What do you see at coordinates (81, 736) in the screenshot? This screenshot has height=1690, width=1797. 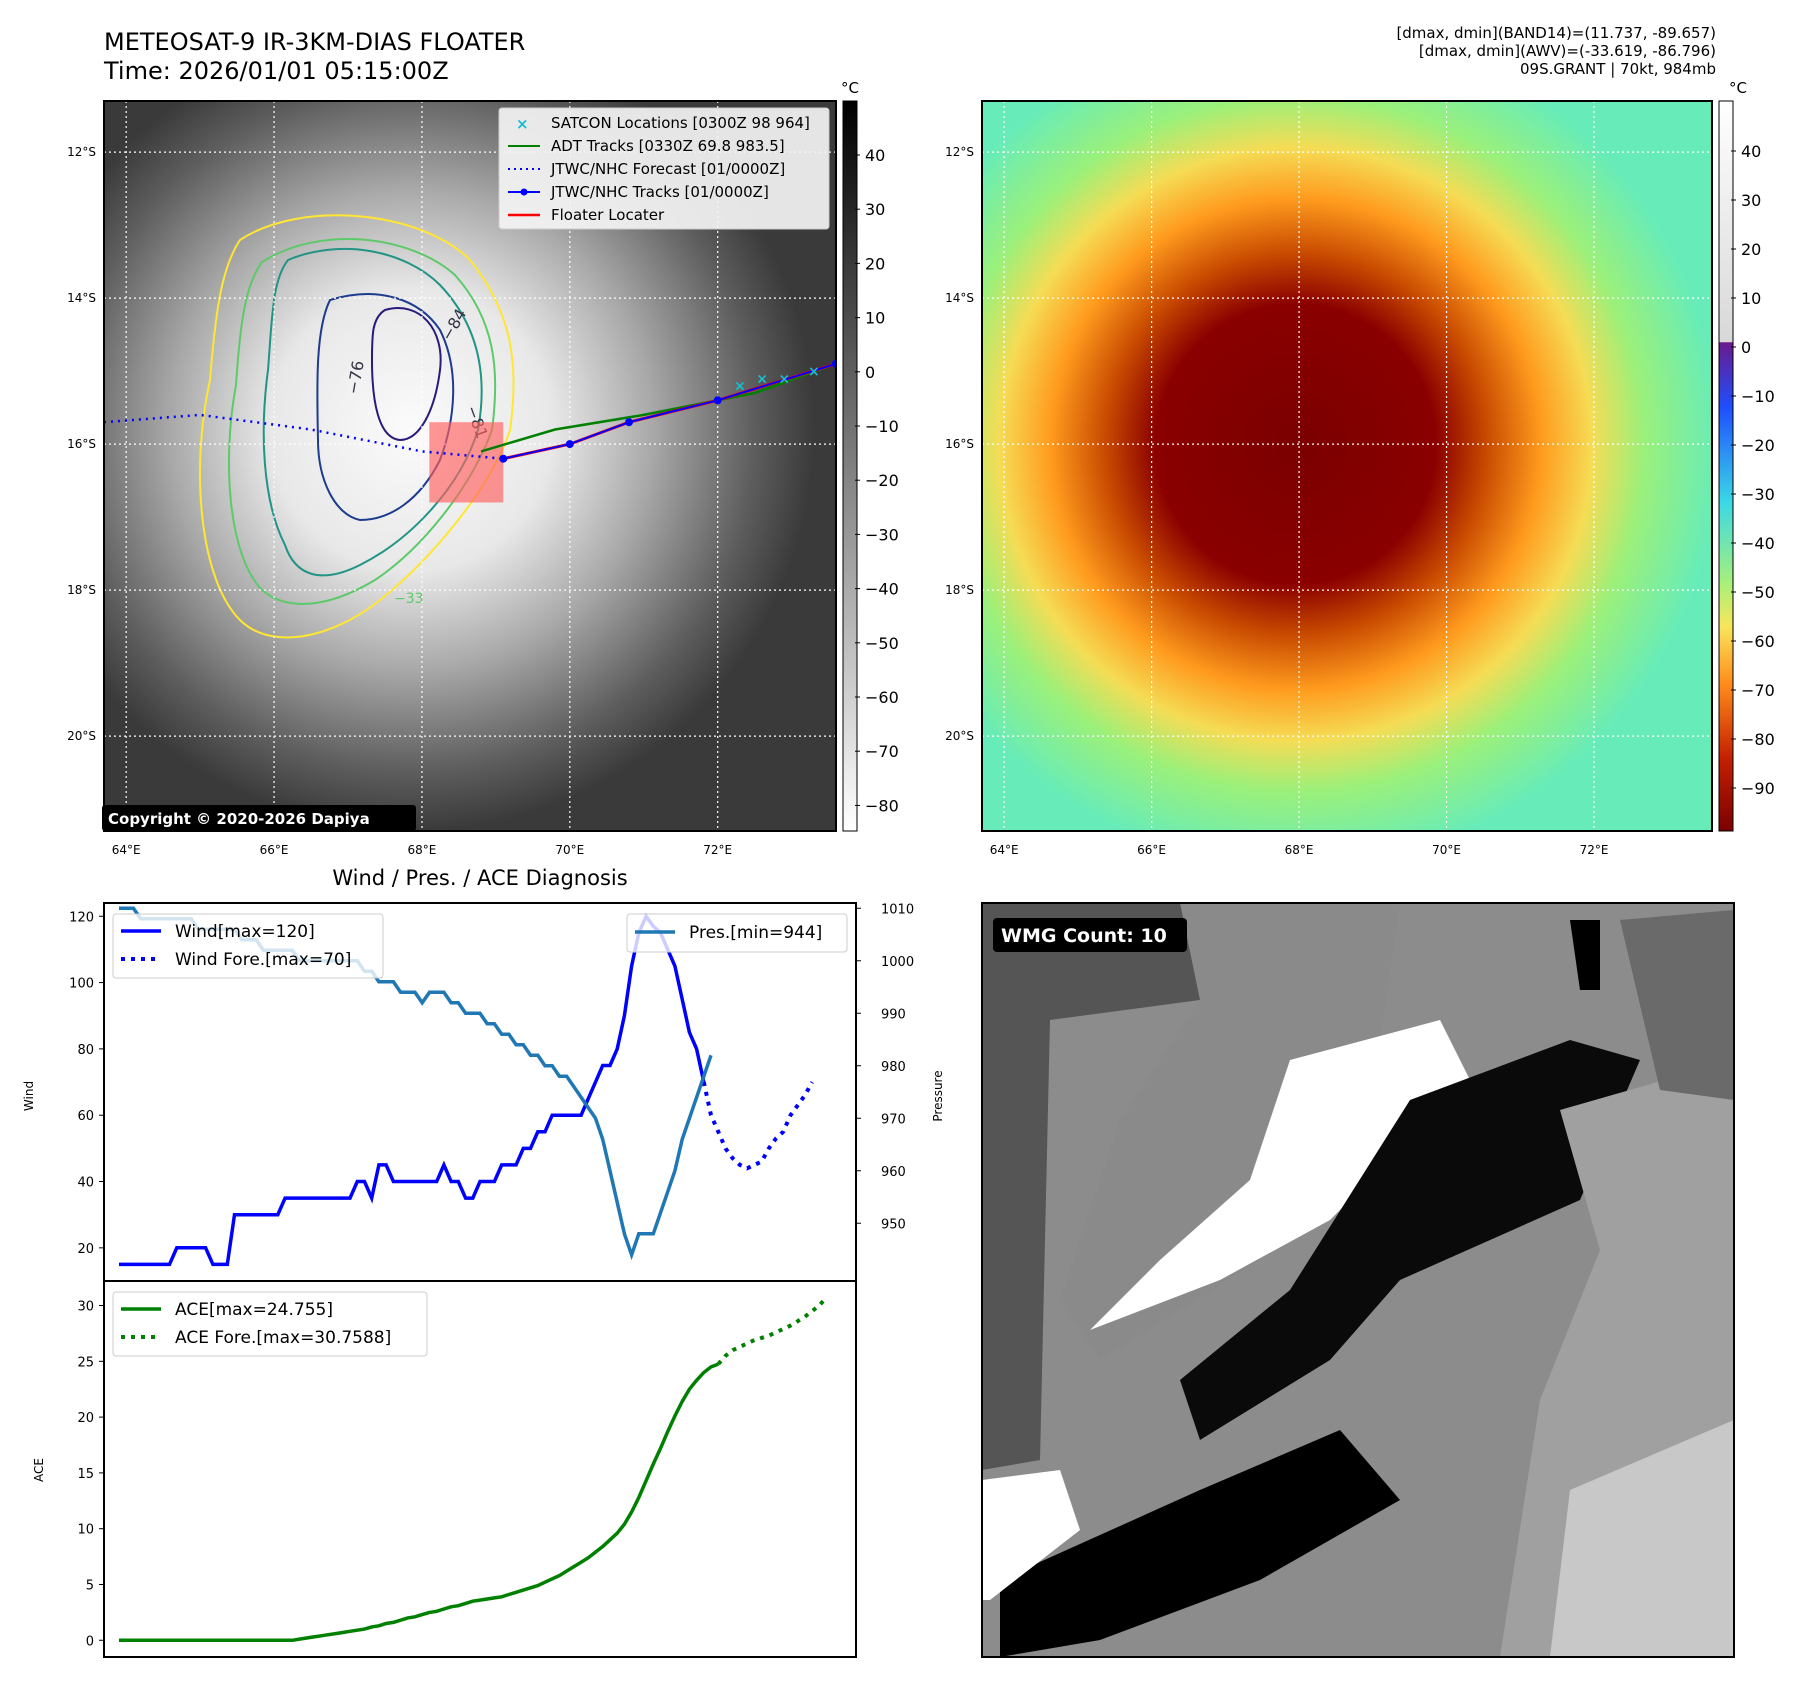 I see `lat-tick-label: 20°S` at bounding box center [81, 736].